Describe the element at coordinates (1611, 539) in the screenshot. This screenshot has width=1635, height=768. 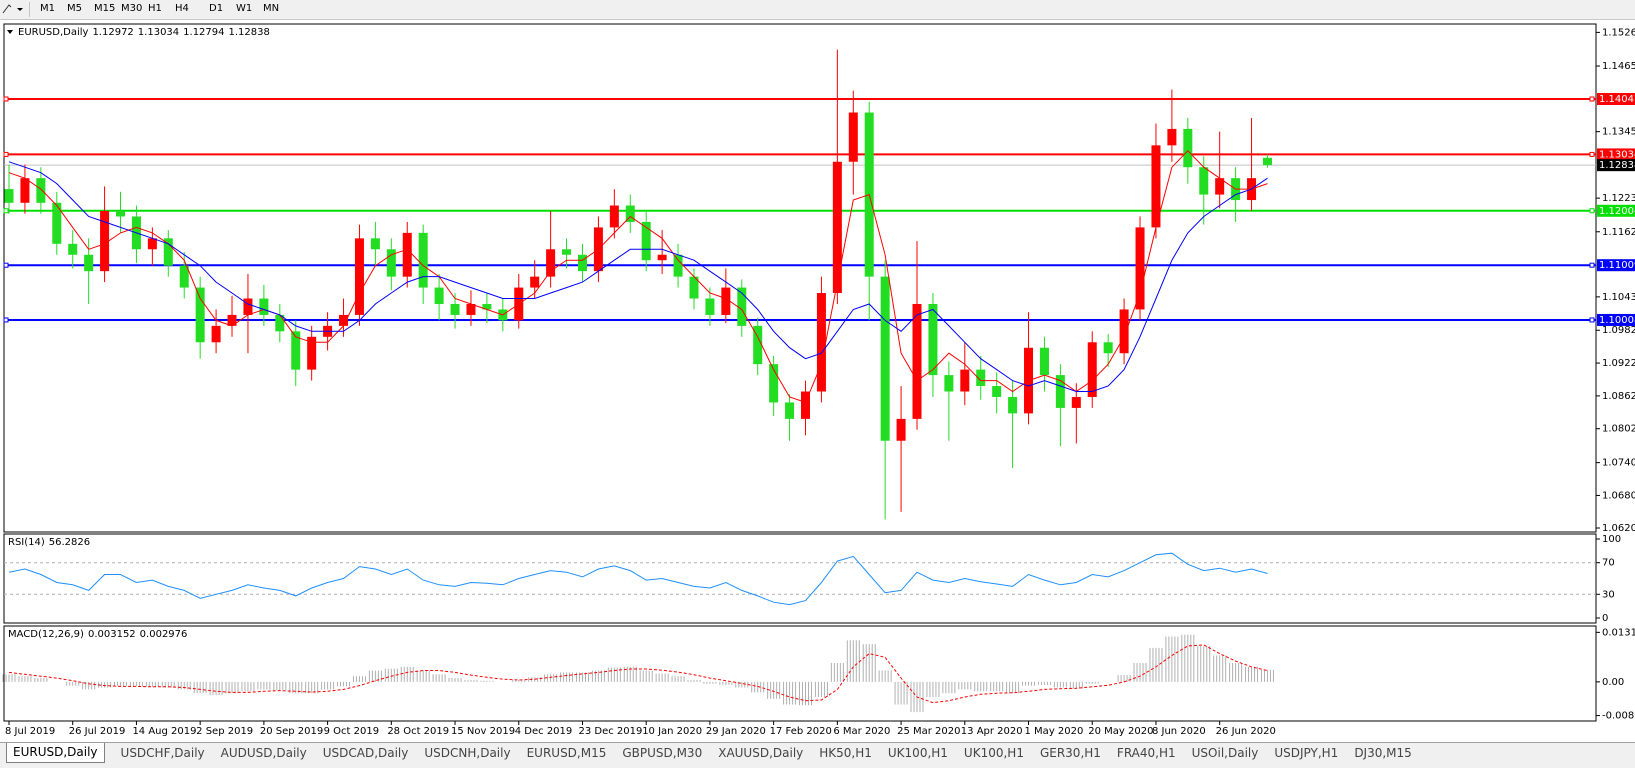
I see `y-tick-label: 100` at that location.